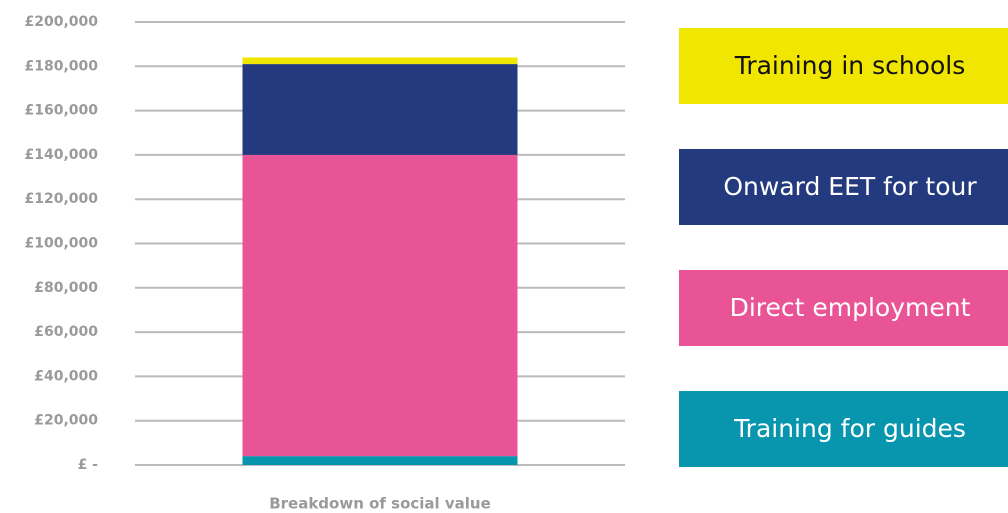  Describe the element at coordinates (61, 22) in the screenshot. I see `y-tick-label: £200,000` at that location.